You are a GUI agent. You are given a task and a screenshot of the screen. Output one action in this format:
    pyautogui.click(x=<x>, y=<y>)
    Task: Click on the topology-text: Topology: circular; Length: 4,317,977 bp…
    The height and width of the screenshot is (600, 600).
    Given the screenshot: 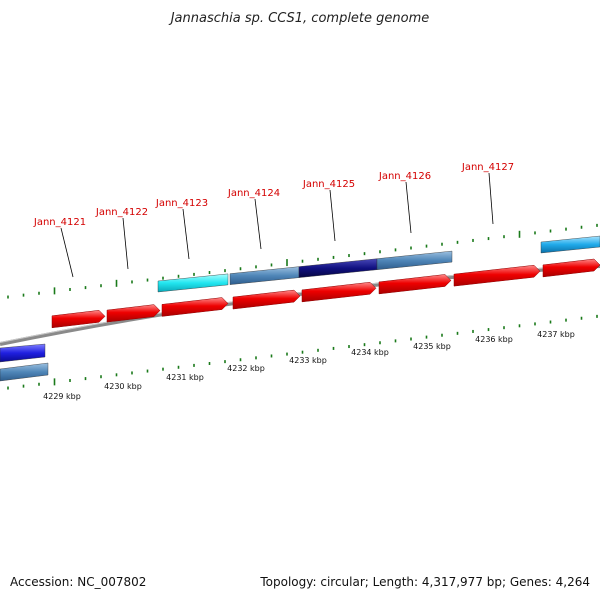 What is the action you would take?
    pyautogui.click(x=425, y=582)
    